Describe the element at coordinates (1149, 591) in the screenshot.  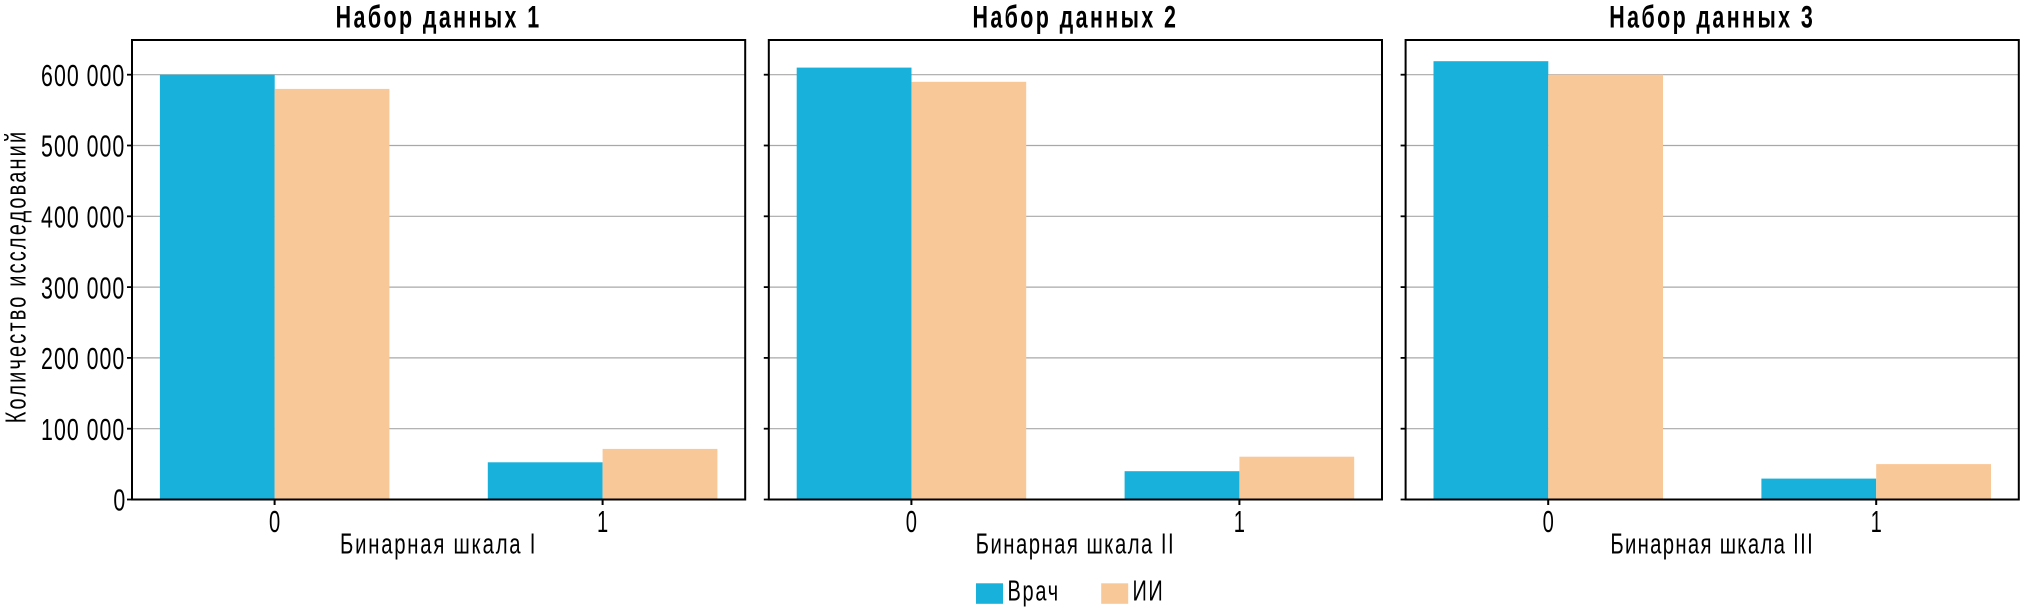
I see `svg-text: ИИ` at that location.